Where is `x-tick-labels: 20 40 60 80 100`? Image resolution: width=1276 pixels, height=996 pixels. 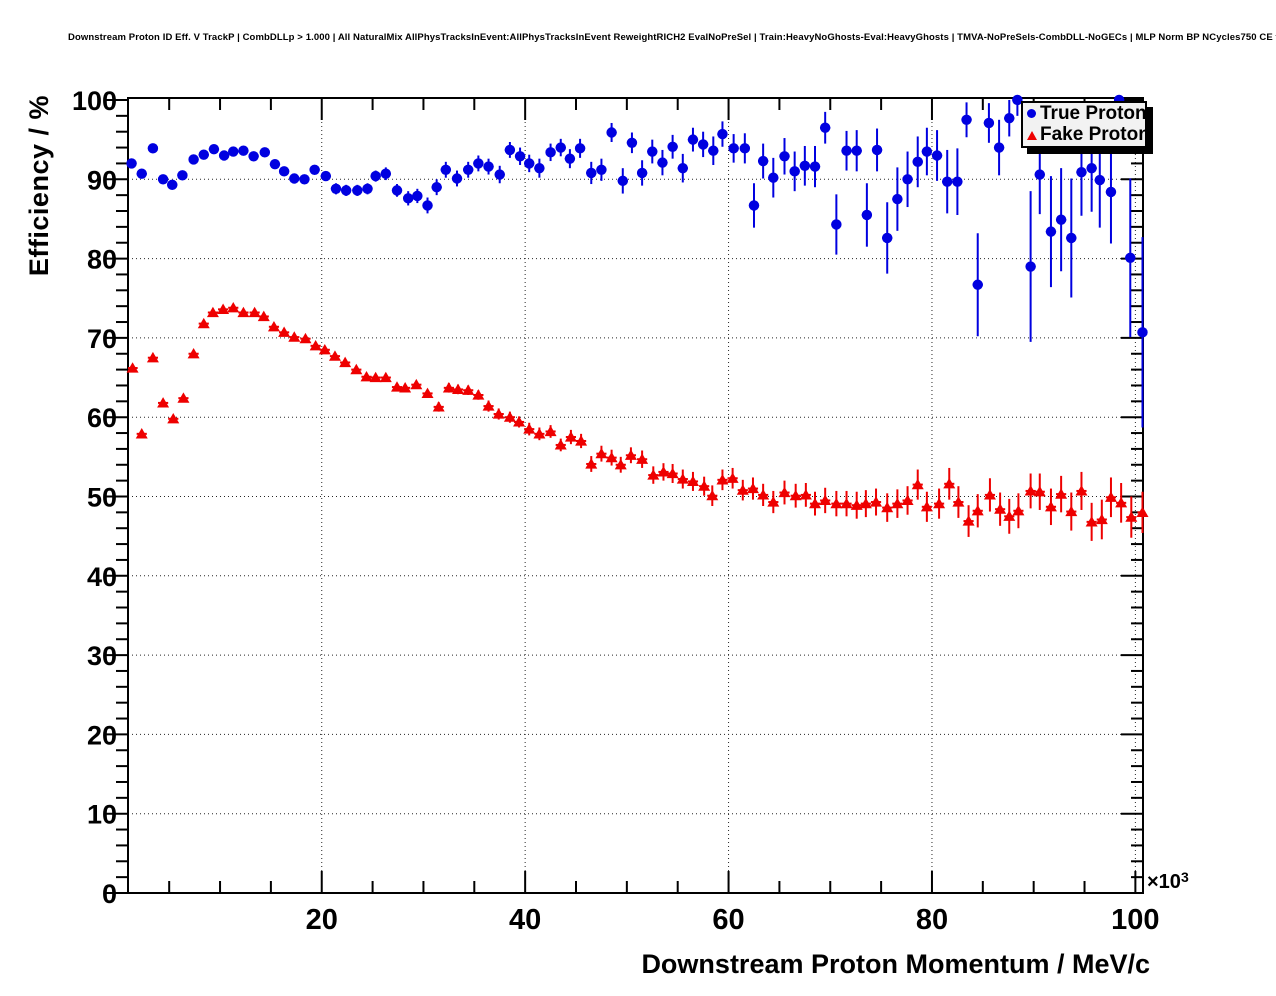
x-tick-labels: 20 40 60 80 100 is located at coordinates (733, 920).